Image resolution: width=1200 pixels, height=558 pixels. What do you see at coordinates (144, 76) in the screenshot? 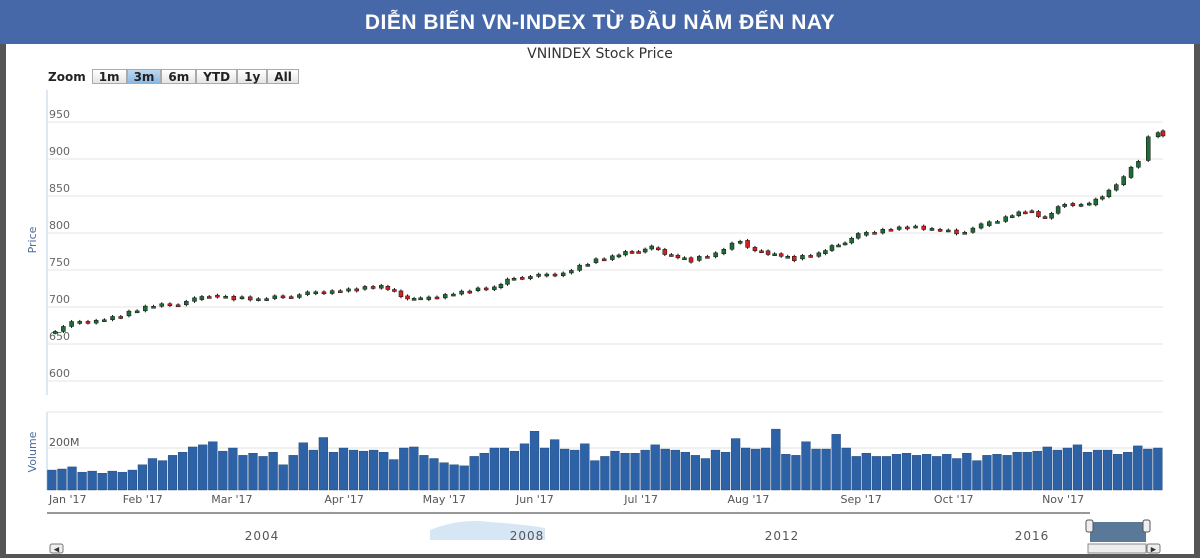
I see `zoom-3m-button: 3m` at bounding box center [144, 76].